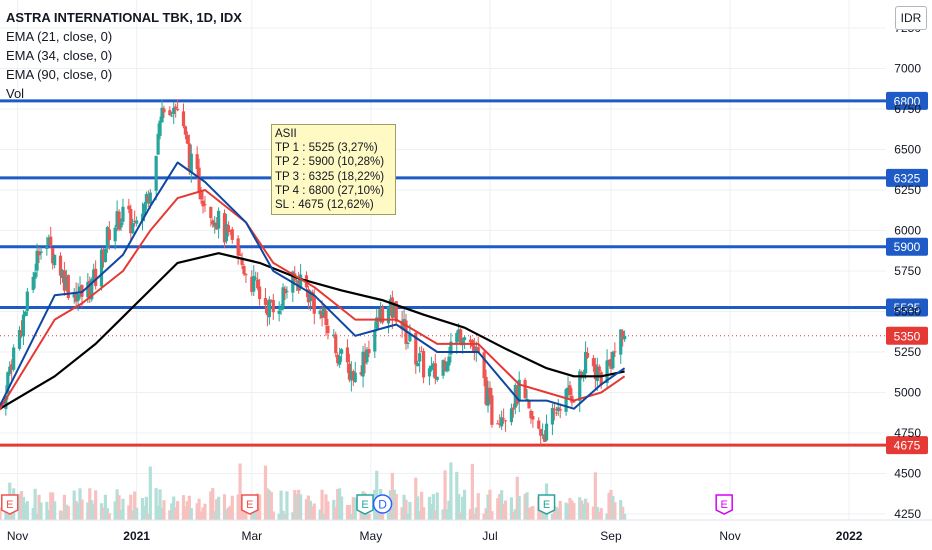 The image size is (932, 550). What do you see at coordinates (59, 36) in the screenshot?
I see `indicator-ema21: EMA (21, close, 0)` at bounding box center [59, 36].